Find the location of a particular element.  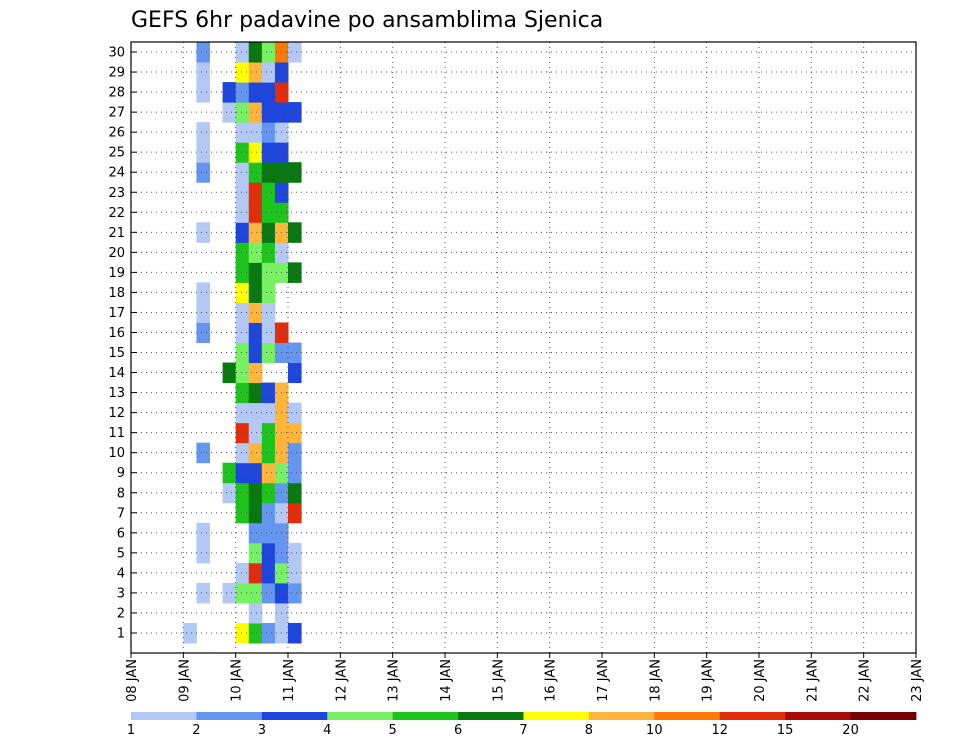

color-legend: 1 2 3 4 5 6 7 8 10 12 15 20 is located at coordinates (522, 725).